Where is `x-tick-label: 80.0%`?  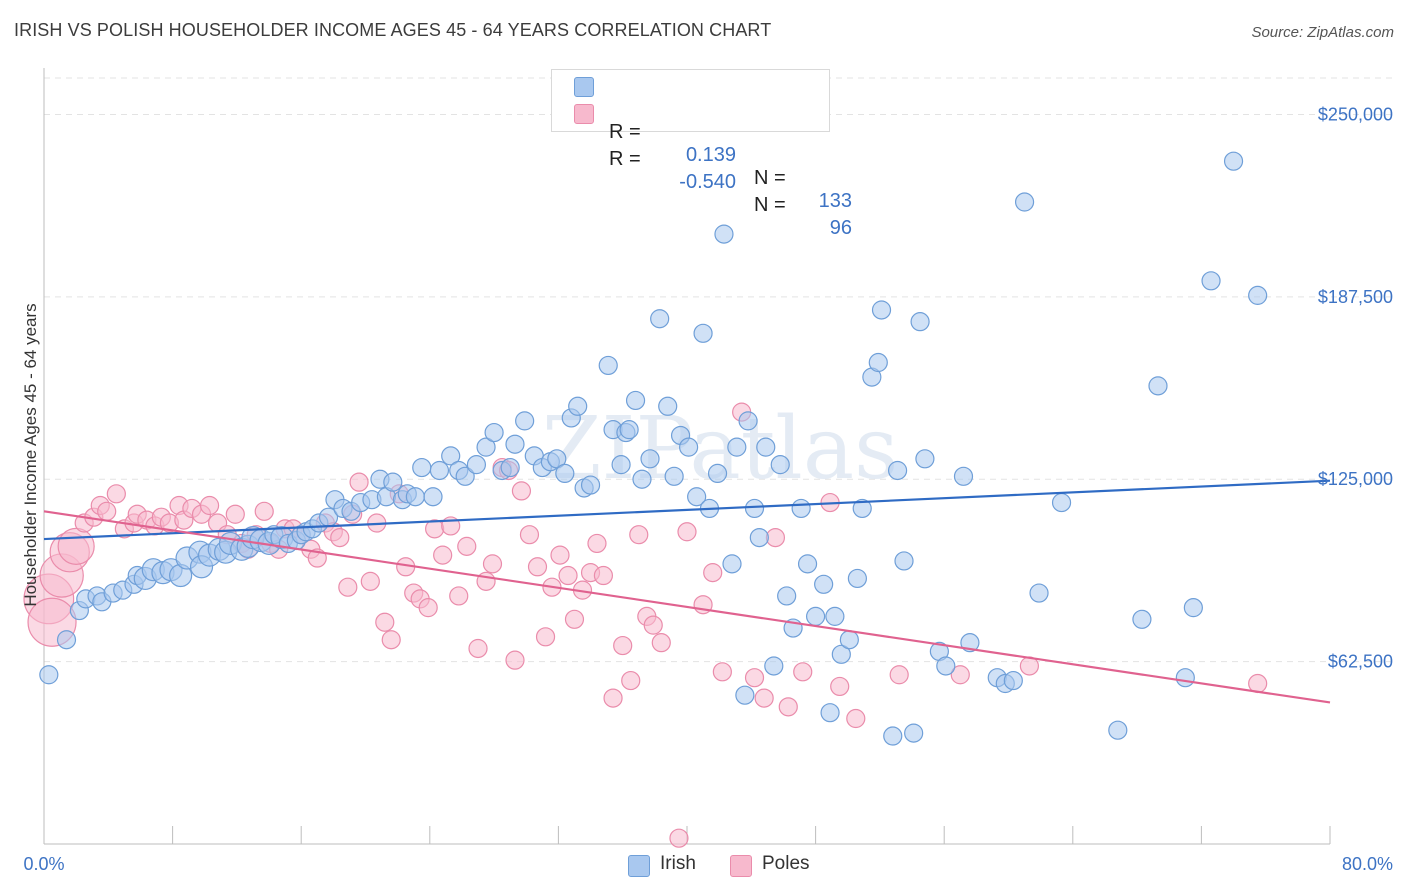 x-tick-label: 80.0% is located at coordinates (1367, 864).